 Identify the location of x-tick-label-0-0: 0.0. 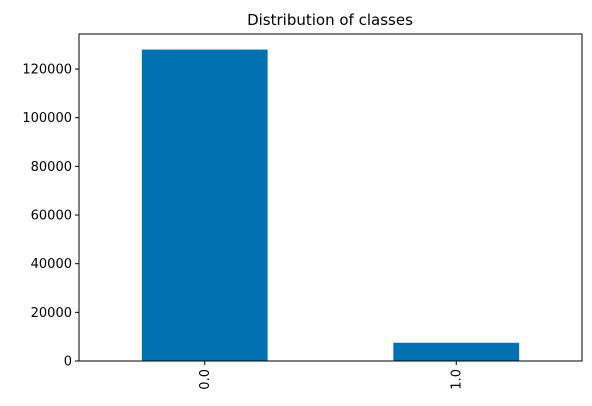
(205, 379).